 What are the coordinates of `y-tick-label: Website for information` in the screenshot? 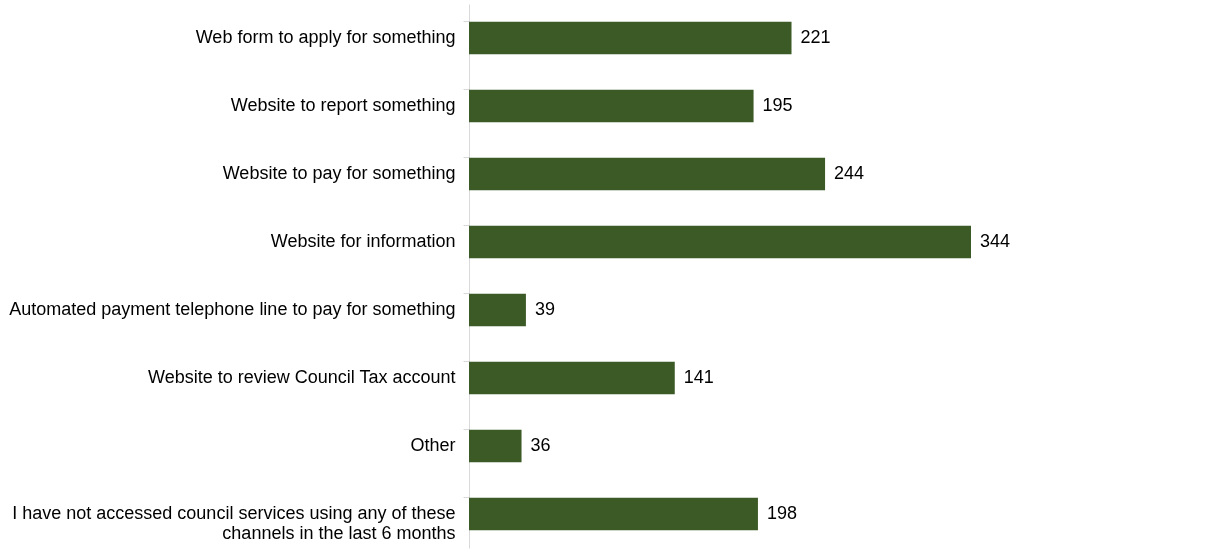 It's located at (363, 241).